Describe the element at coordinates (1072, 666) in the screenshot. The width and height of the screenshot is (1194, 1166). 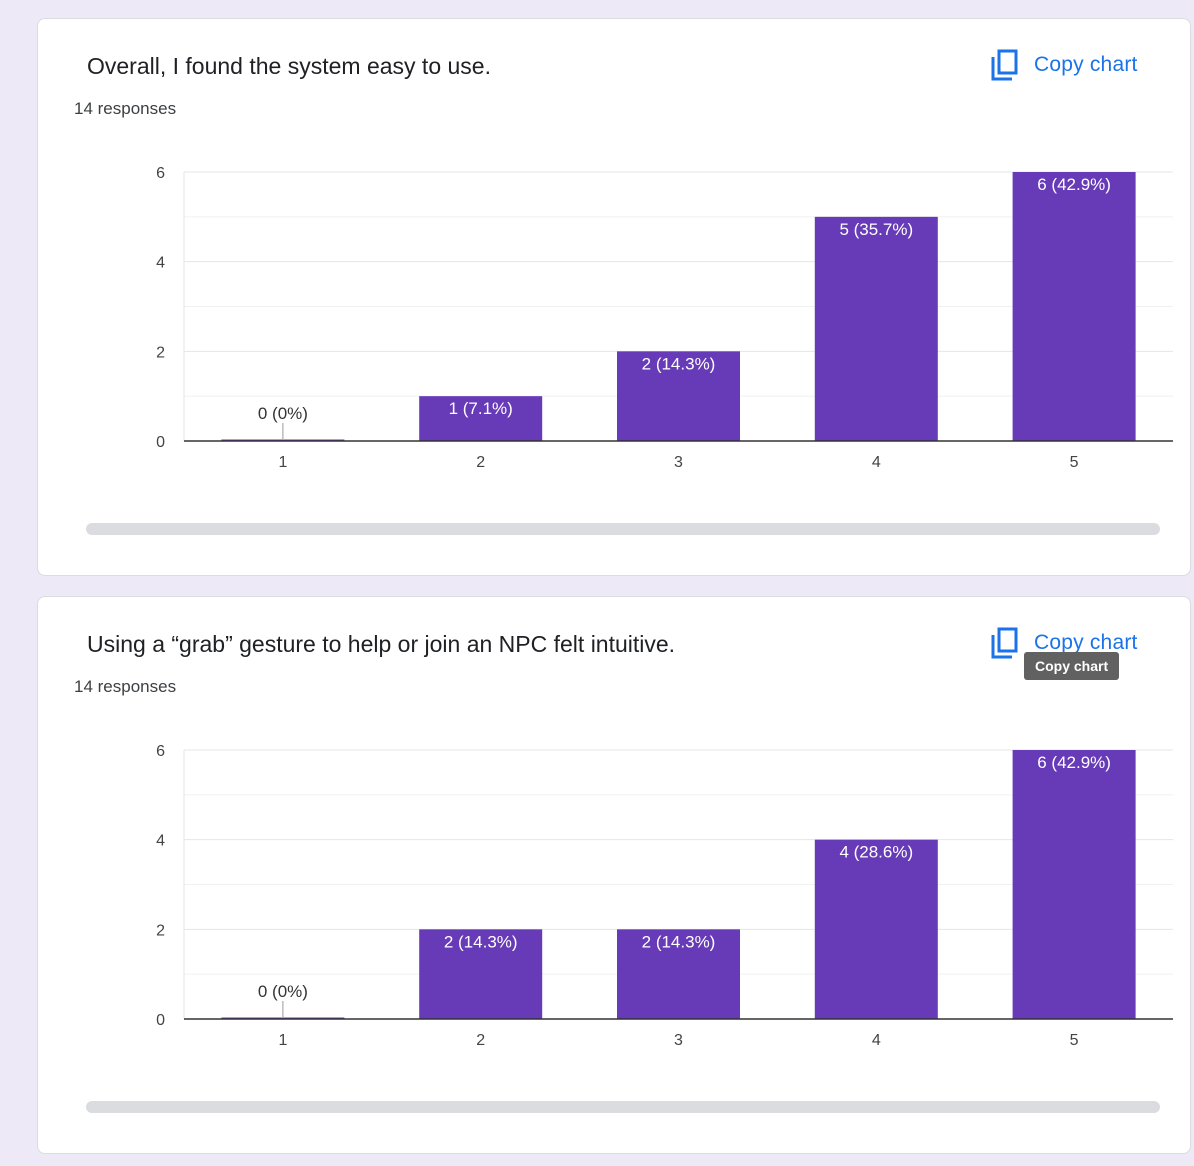
I see `copy-chart-tooltip: Copy chart` at that location.